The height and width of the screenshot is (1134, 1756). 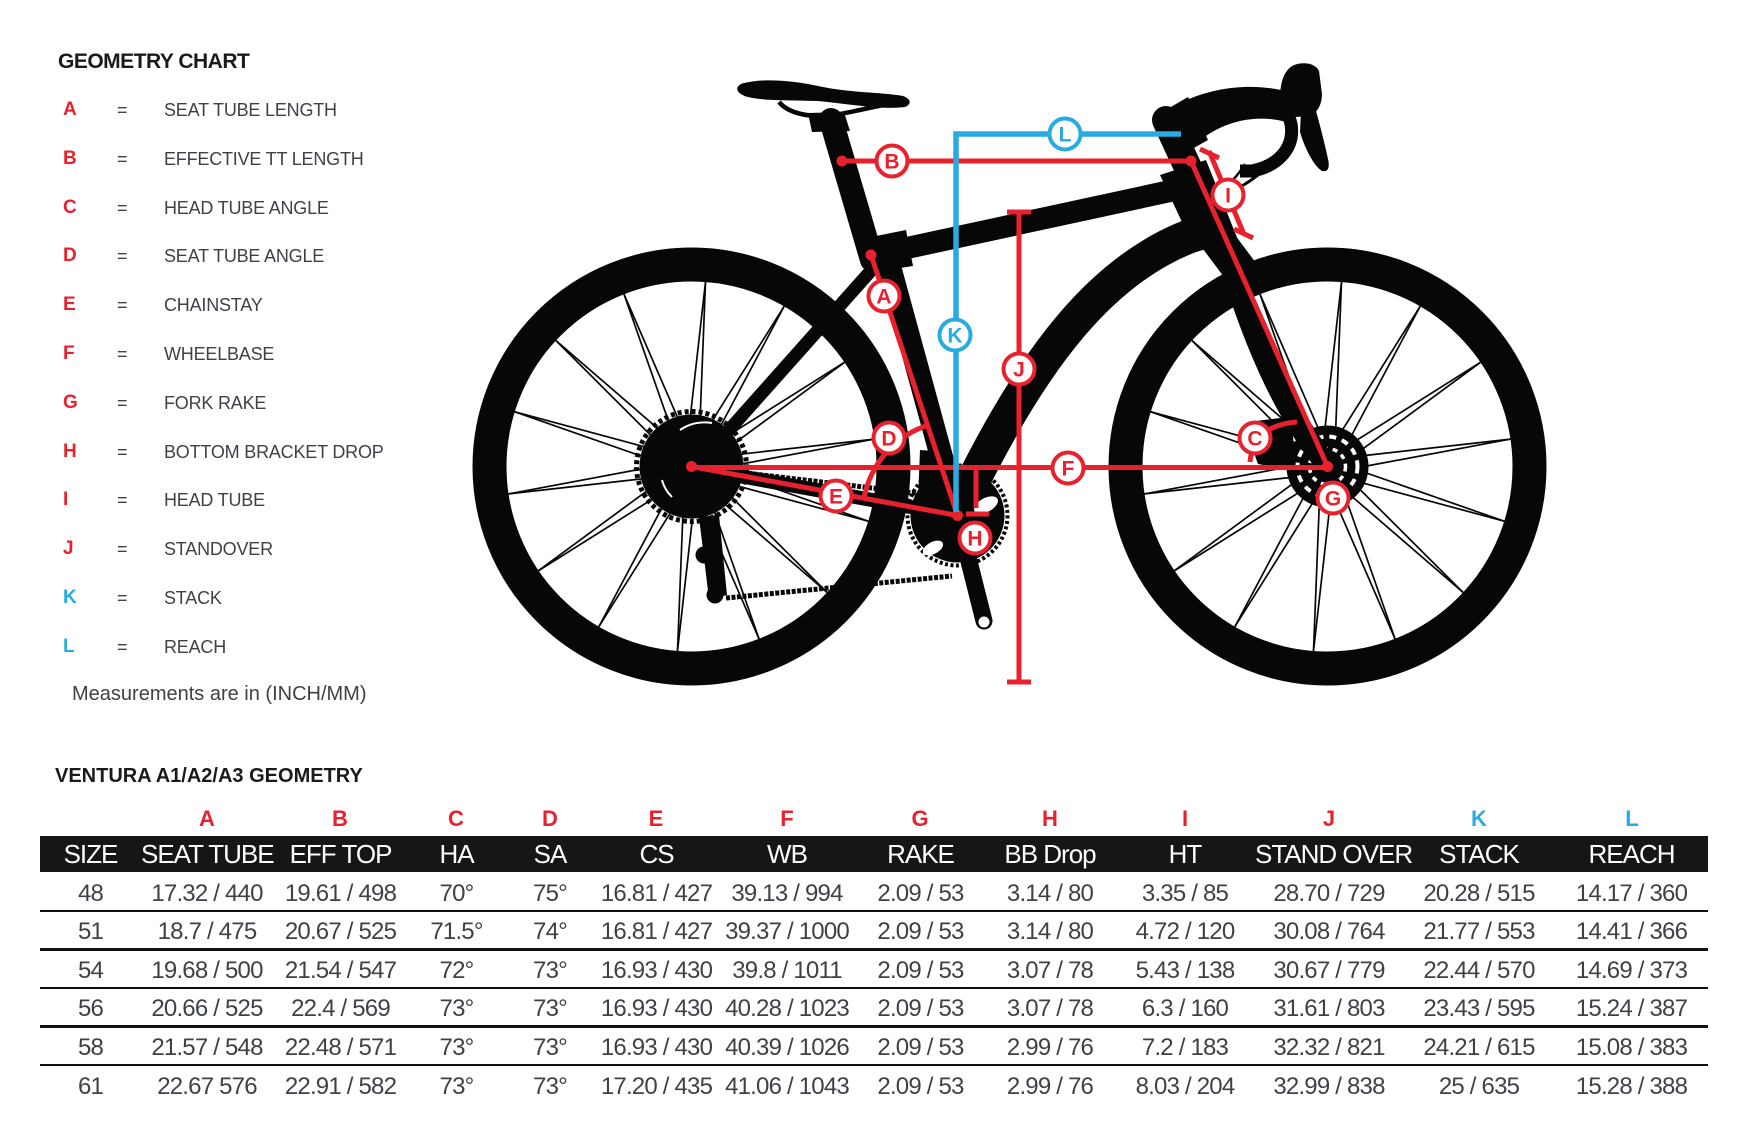 I want to click on svg-text: K, so click(x=954, y=336).